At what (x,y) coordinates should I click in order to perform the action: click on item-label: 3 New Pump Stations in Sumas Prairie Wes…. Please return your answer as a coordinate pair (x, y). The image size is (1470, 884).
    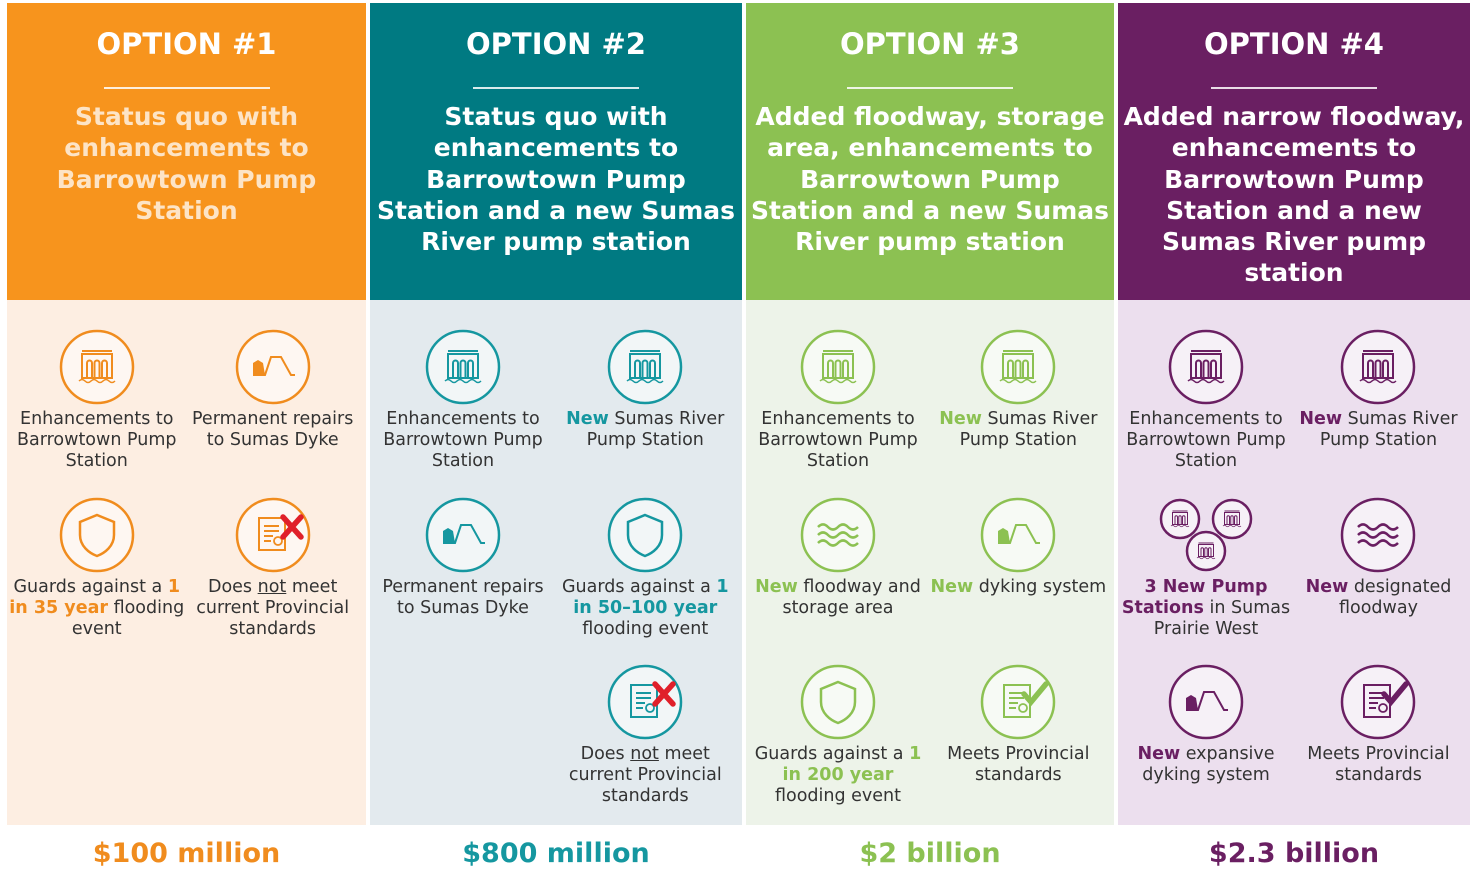
    Looking at the image, I should click on (1206, 608).